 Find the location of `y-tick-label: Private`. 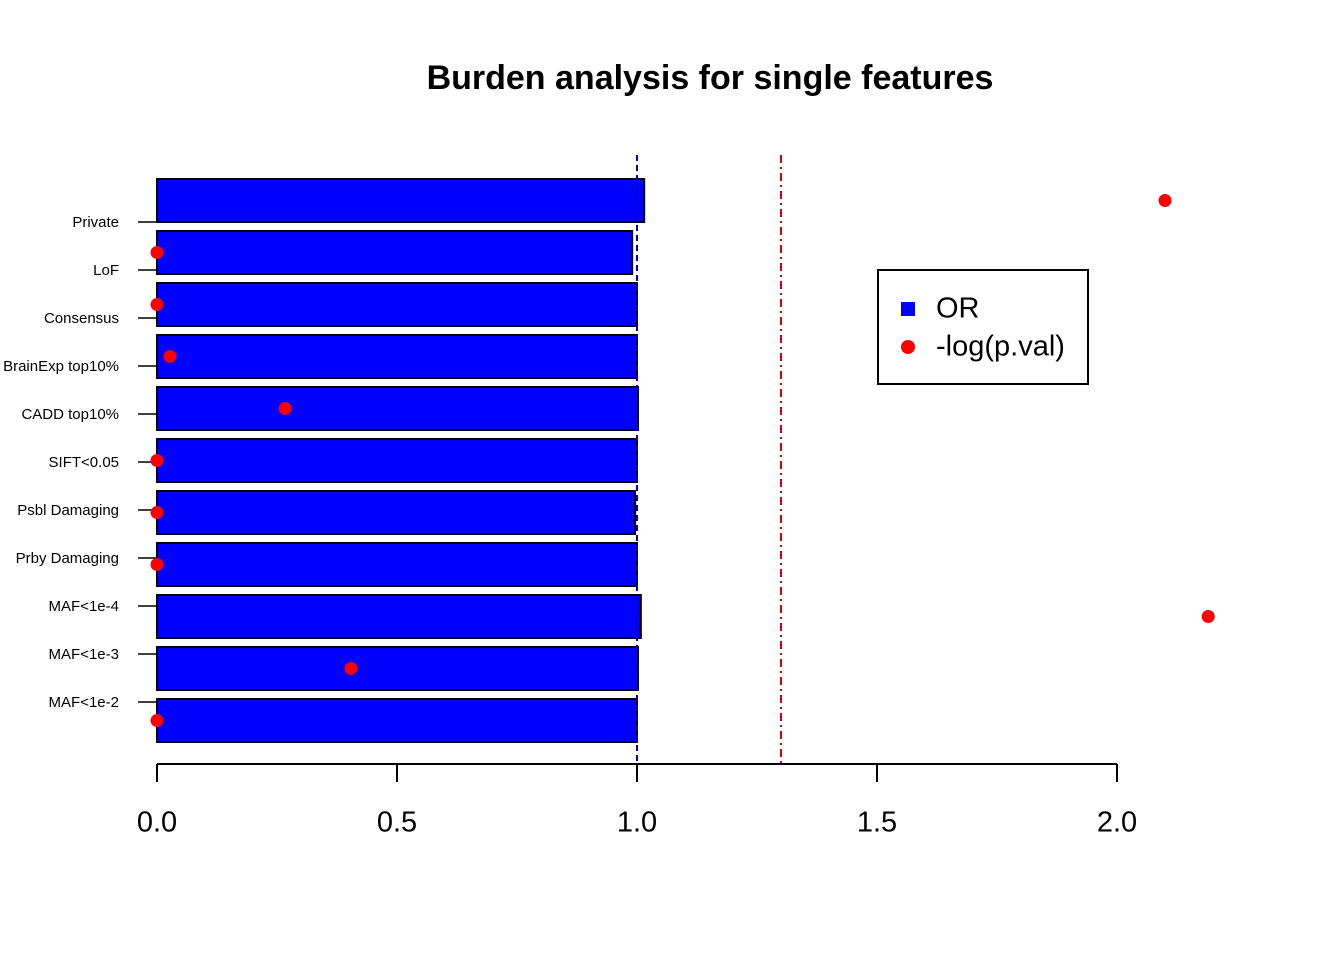

y-tick-label: Private is located at coordinates (95, 222).